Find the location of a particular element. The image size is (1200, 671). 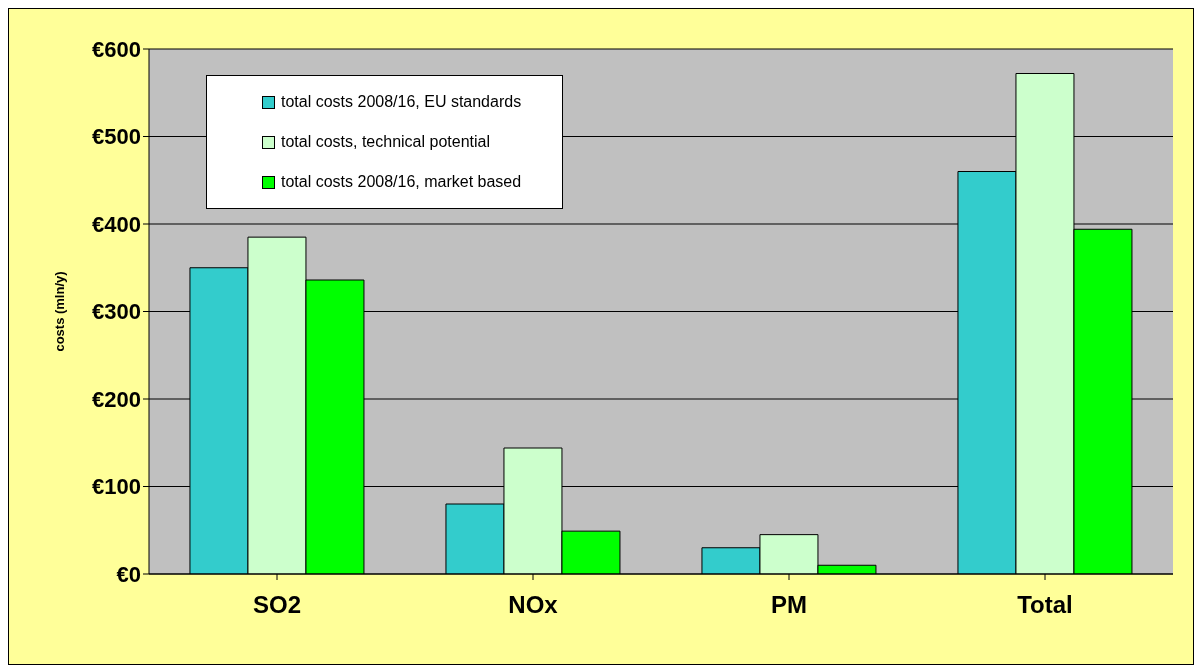

y-tick-label: €200 is located at coordinates (116, 399).